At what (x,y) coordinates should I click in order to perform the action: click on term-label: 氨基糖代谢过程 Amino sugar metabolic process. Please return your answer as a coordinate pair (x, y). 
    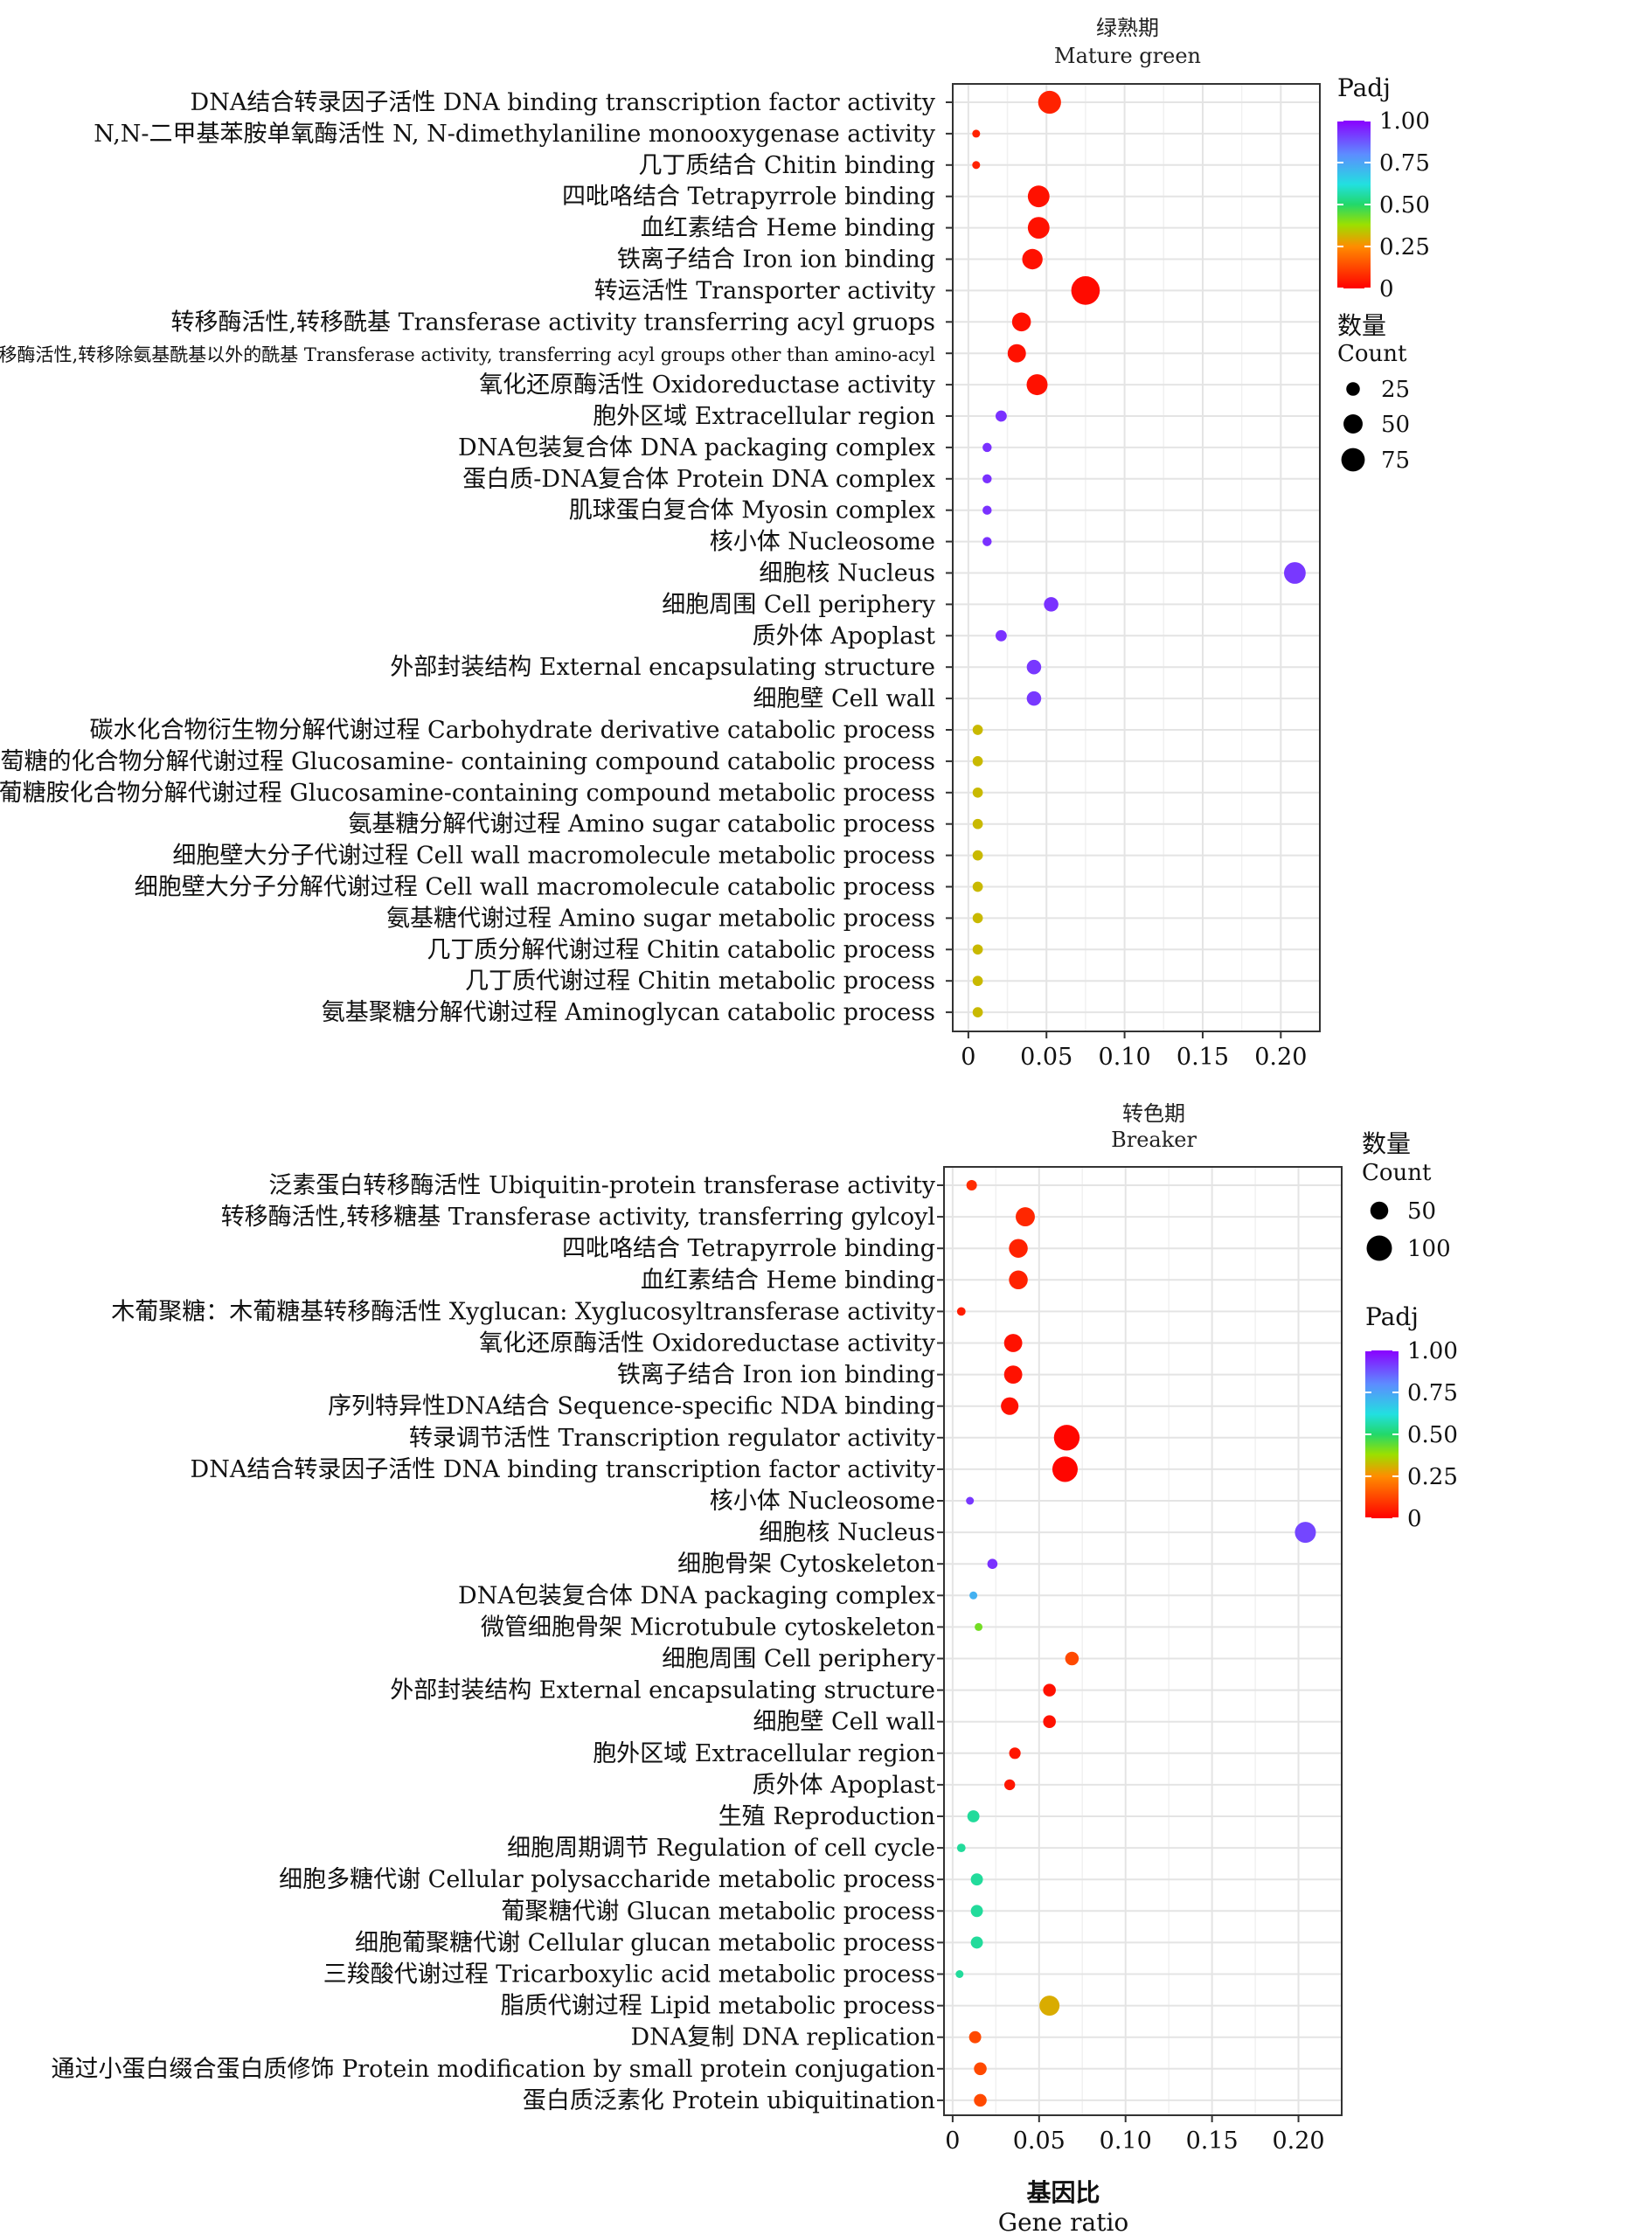
    Looking at the image, I should click on (661, 918).